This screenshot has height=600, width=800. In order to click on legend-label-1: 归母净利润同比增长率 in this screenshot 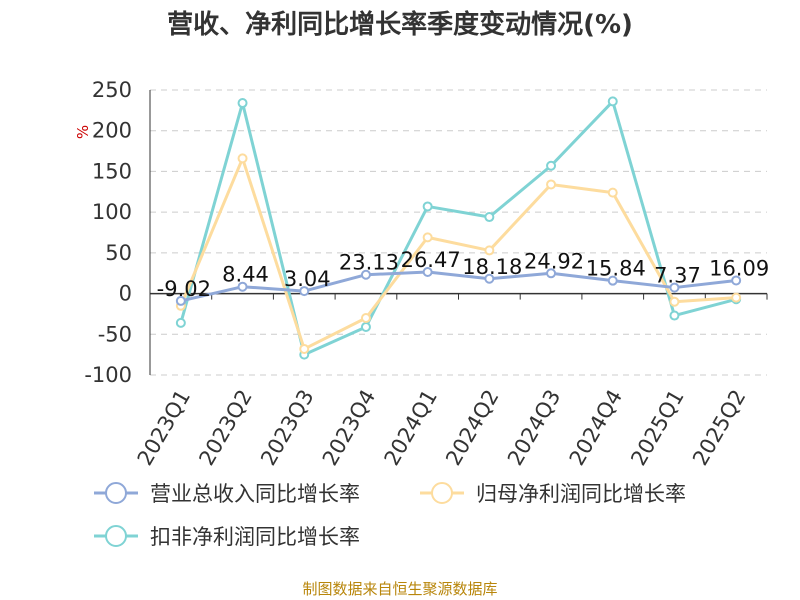, I will do `click(581, 494)`.